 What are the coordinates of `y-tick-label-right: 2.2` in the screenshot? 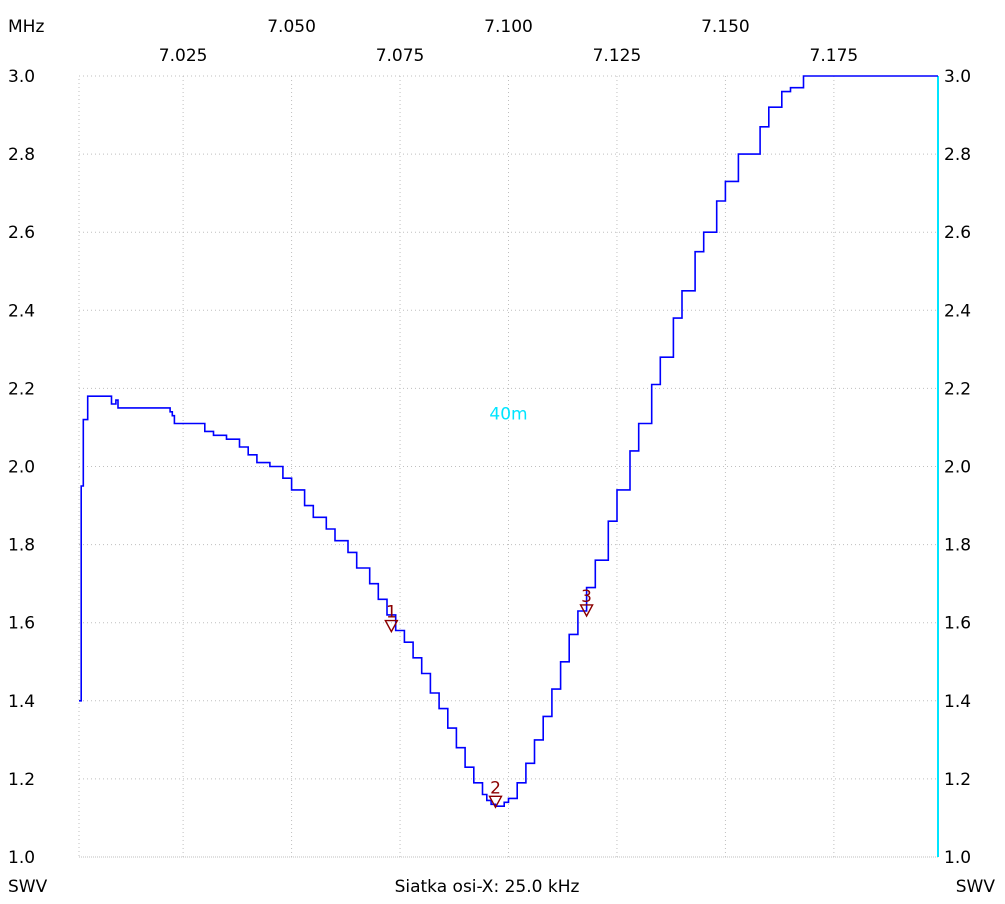 It's located at (957, 389).